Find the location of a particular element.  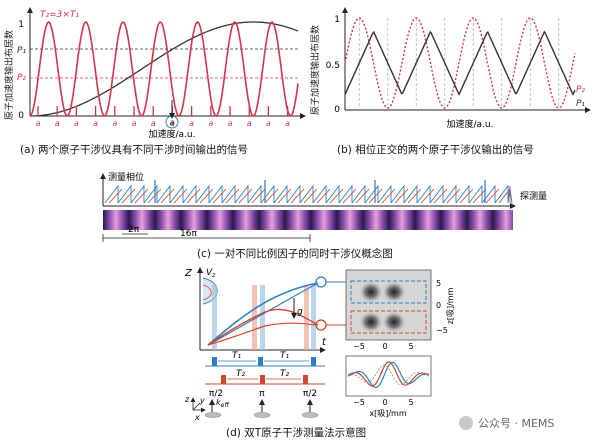

panel-a-tick-1: 1 is located at coordinates (21, 25).